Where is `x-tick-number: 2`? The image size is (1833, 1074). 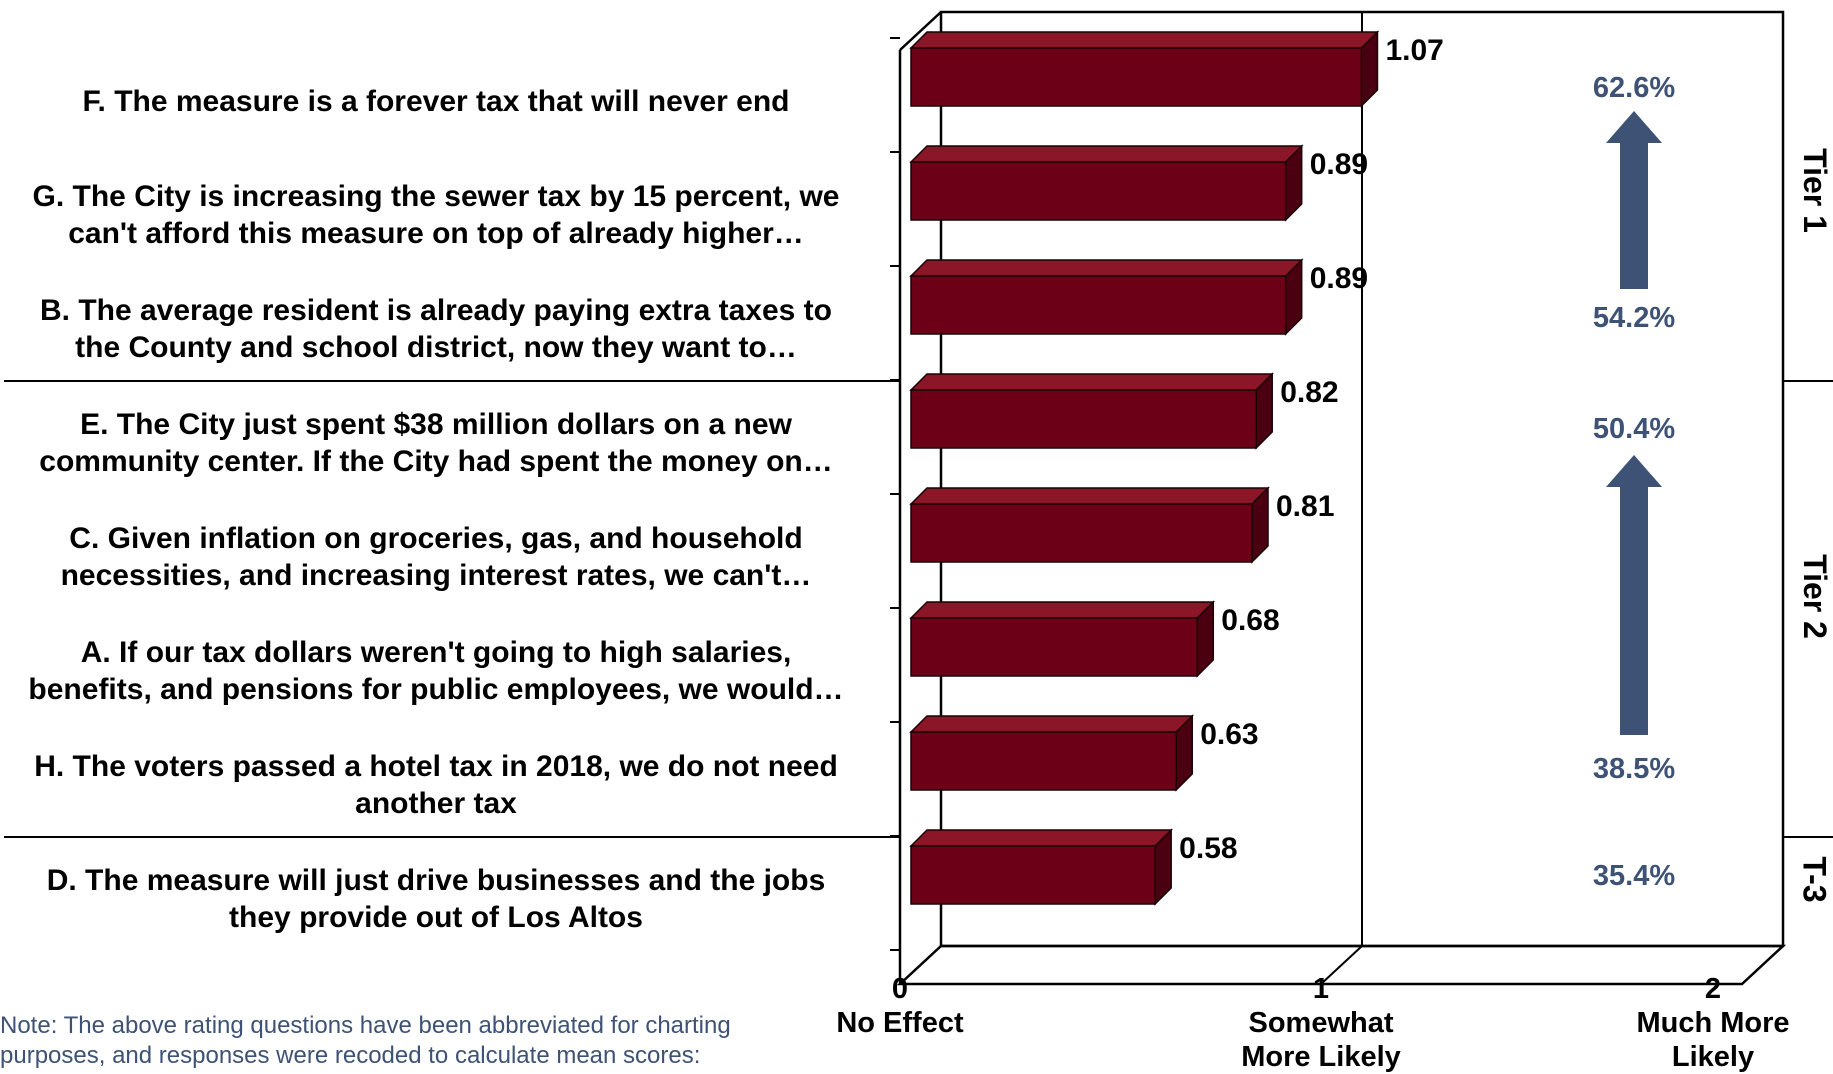
x-tick-number: 2 is located at coordinates (1713, 989).